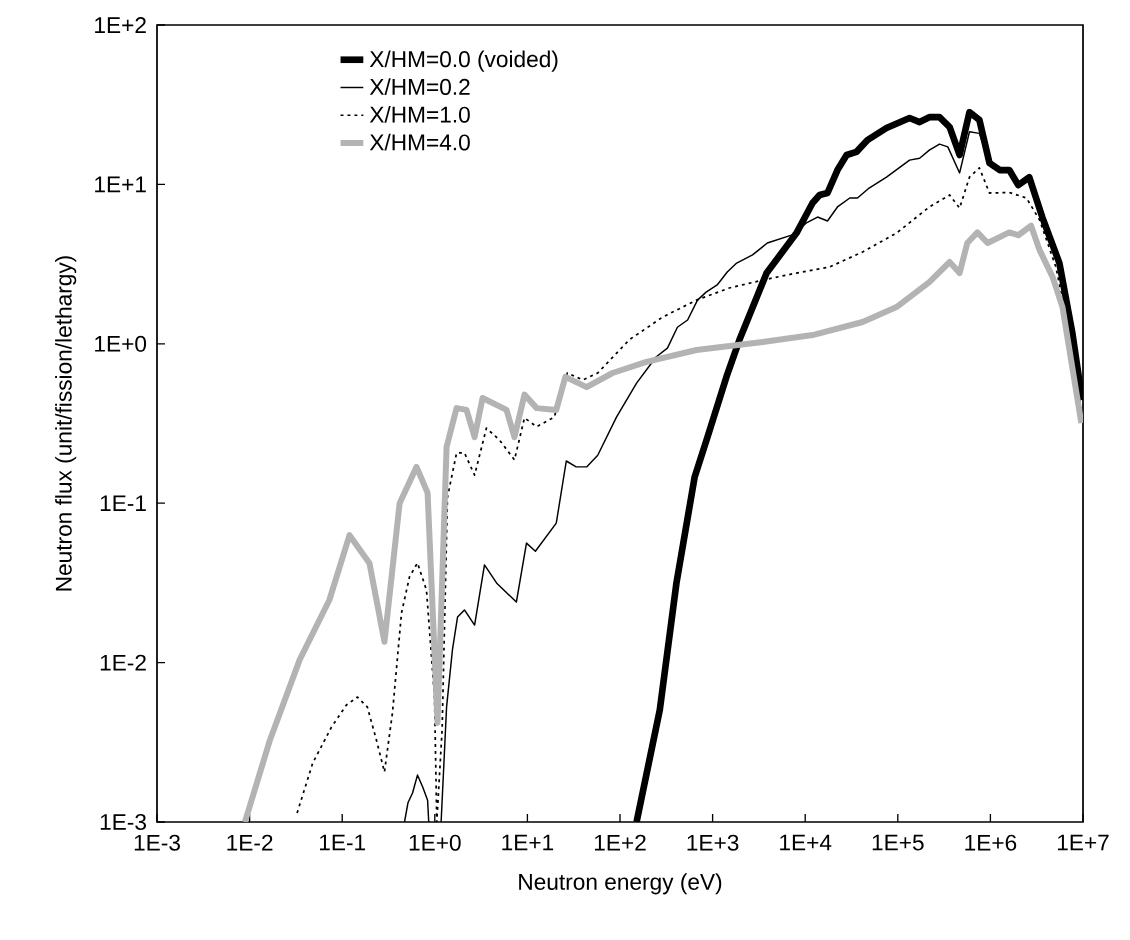 The height and width of the screenshot is (940, 1130). I want to click on x-tick-label: 1E-1, so click(343, 842).